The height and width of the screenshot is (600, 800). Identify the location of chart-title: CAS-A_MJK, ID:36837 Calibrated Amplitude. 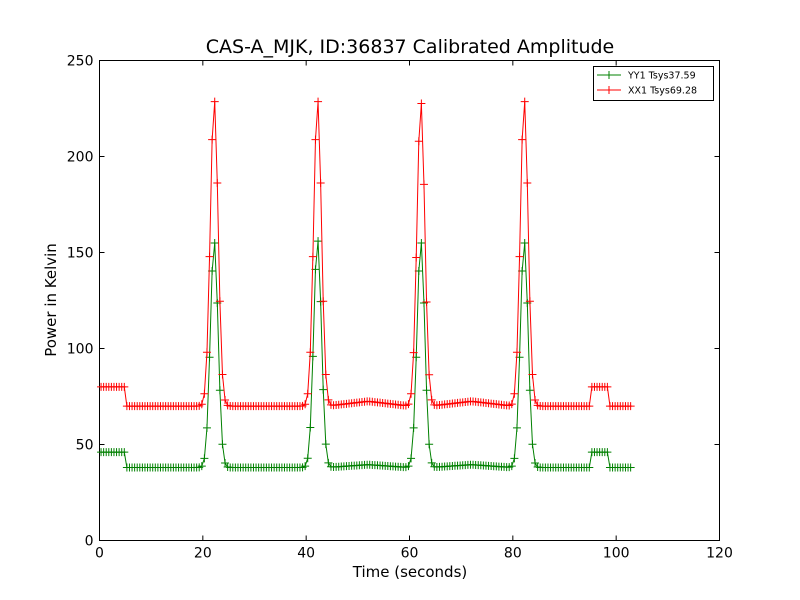
(410, 47).